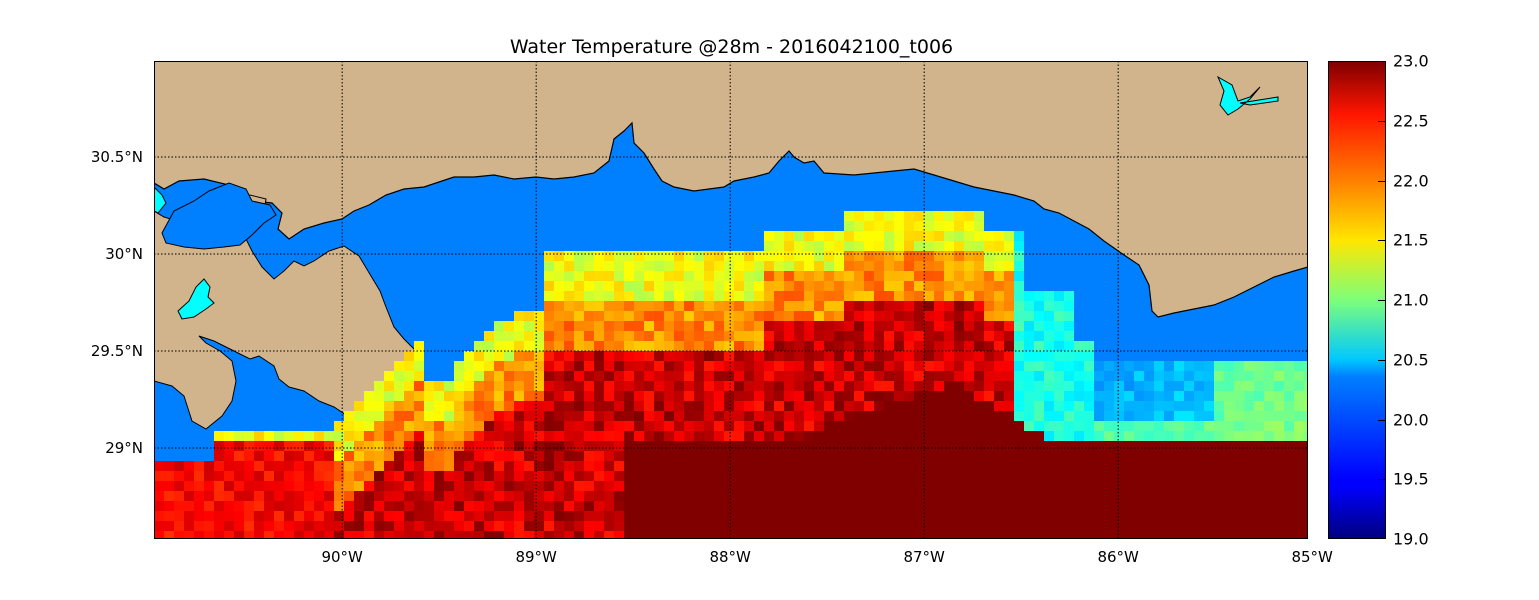 The width and height of the screenshot is (1539, 600). What do you see at coordinates (1411, 419) in the screenshot?
I see `colorbar-tick-label: 20.0` at bounding box center [1411, 419].